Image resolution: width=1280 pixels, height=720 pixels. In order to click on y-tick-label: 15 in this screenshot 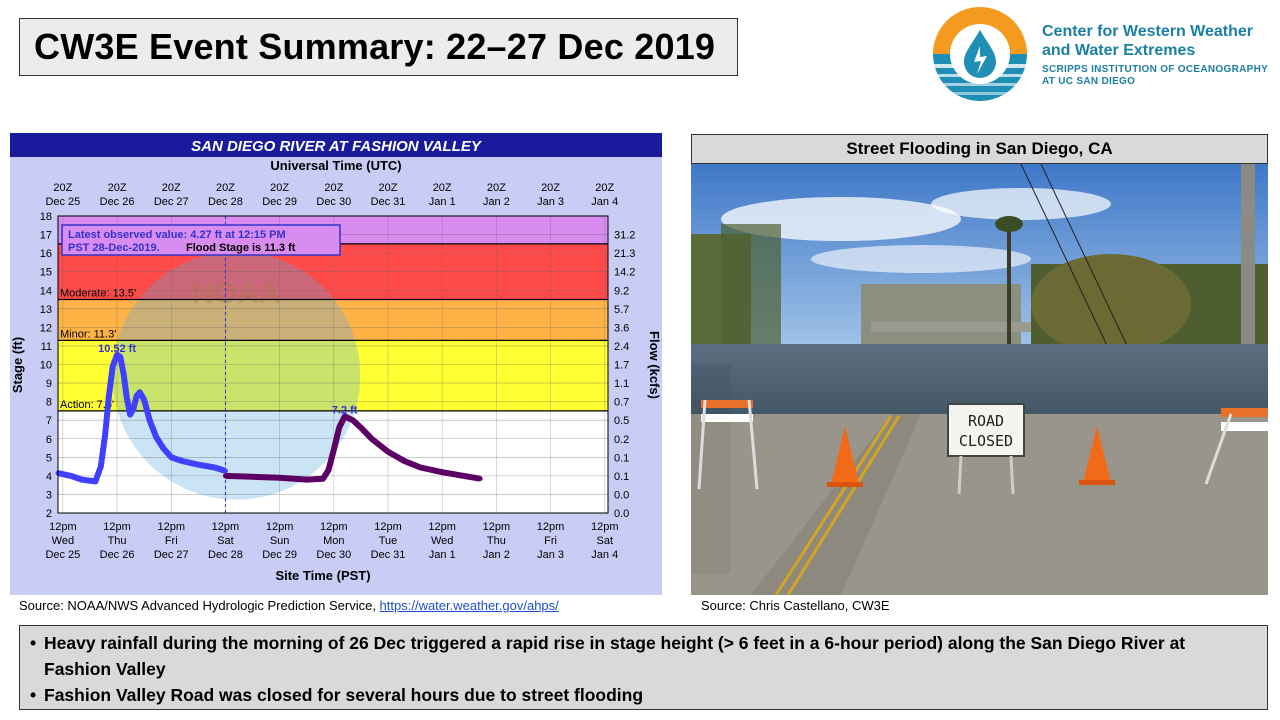, I will do `click(46, 273)`.